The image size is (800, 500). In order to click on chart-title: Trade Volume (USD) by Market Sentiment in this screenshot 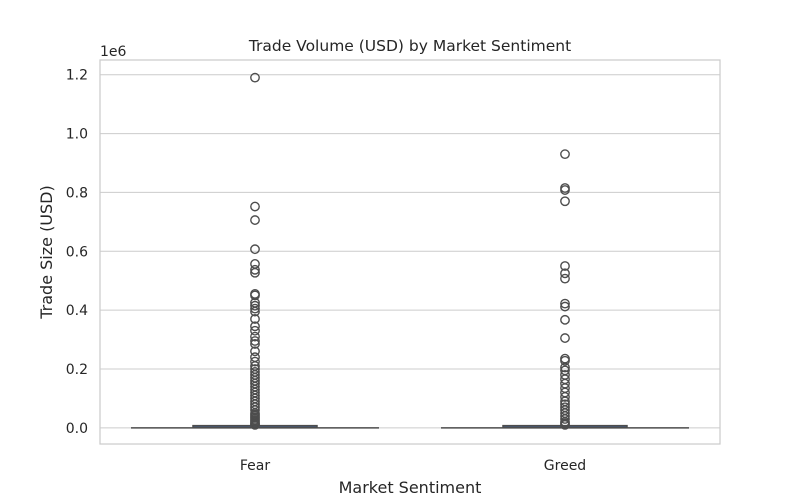, I will do `click(409, 46)`.